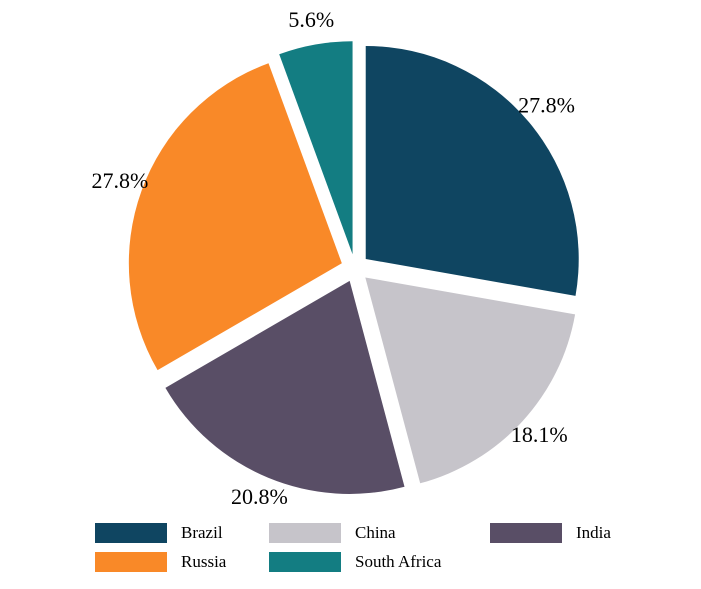 This screenshot has height=589, width=701. What do you see at coordinates (375, 532) in the screenshot?
I see `legend-label-china: China` at bounding box center [375, 532].